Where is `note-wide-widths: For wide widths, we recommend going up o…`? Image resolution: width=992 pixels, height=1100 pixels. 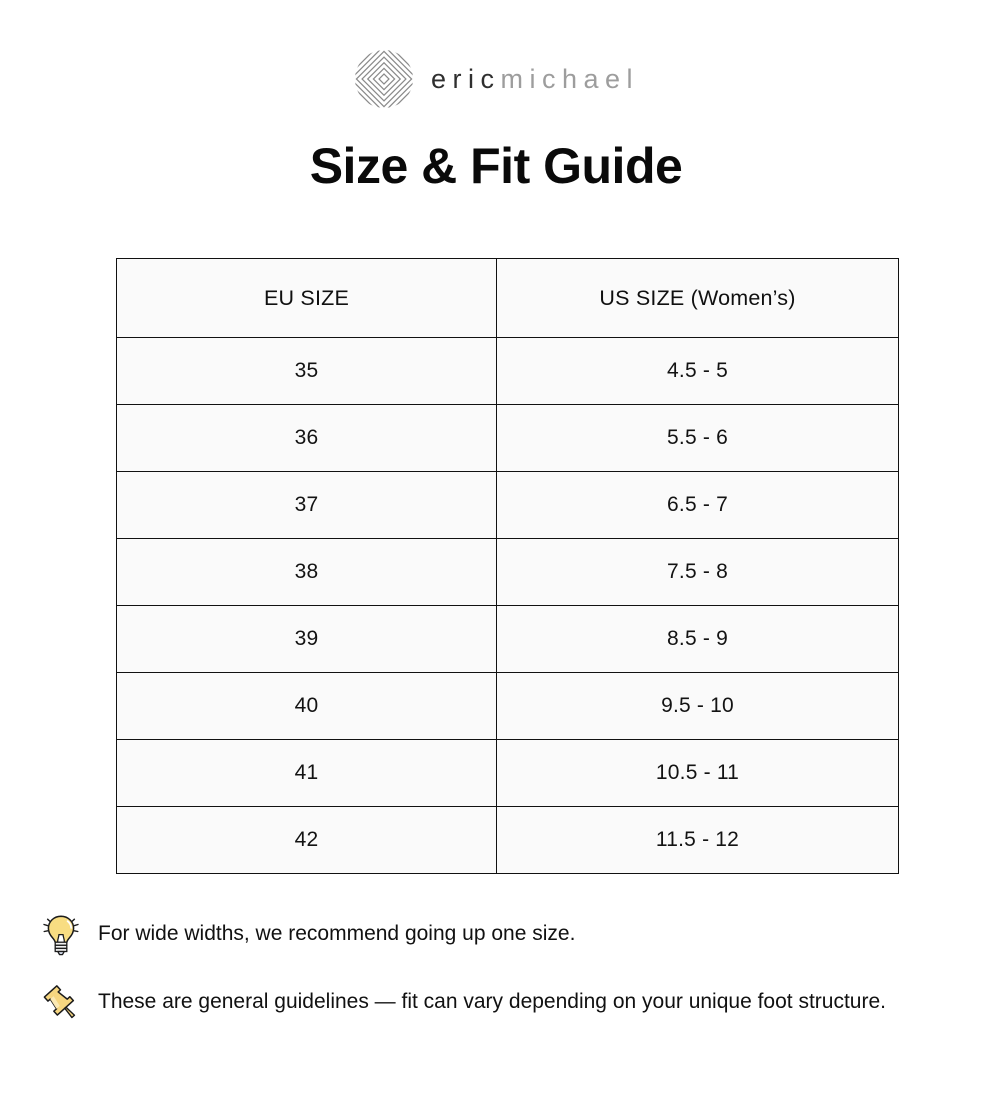 note-wide-widths: For wide widths, we recommend going up o… is located at coordinates (503, 935).